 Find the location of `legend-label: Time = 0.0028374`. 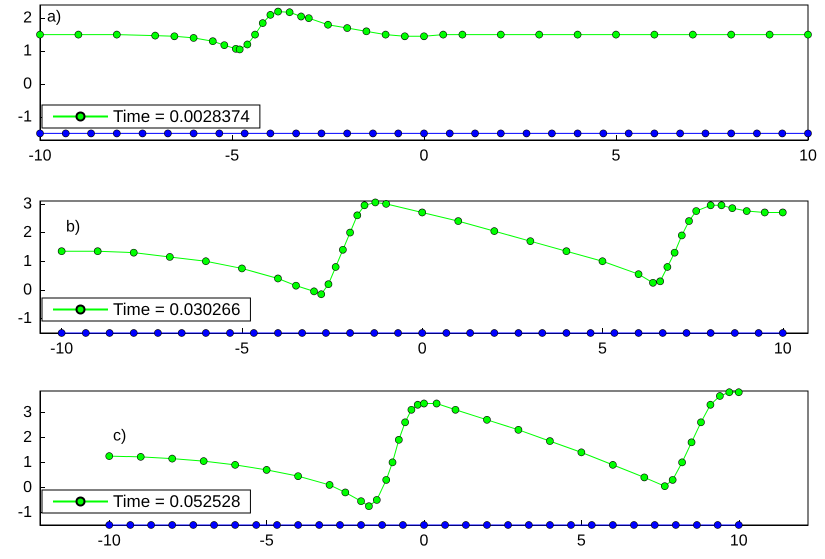

legend-label: Time = 0.0028374 is located at coordinates (181, 116).